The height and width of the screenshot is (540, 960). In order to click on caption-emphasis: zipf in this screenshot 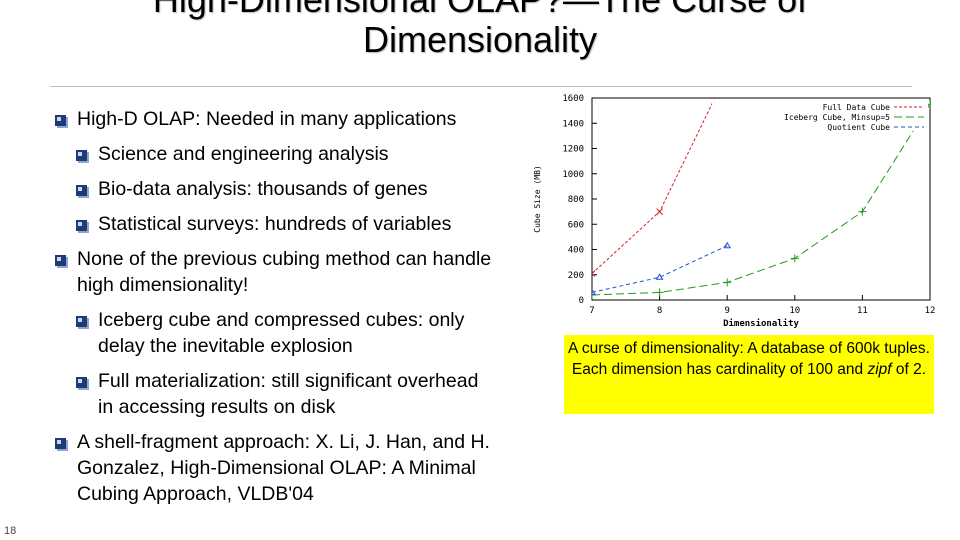, I will do `click(879, 369)`.